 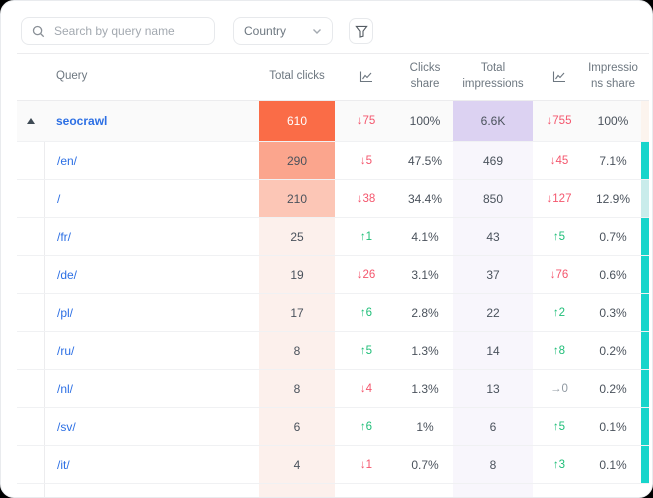 I want to click on collapse-arrow-icon, so click(x=30, y=121).